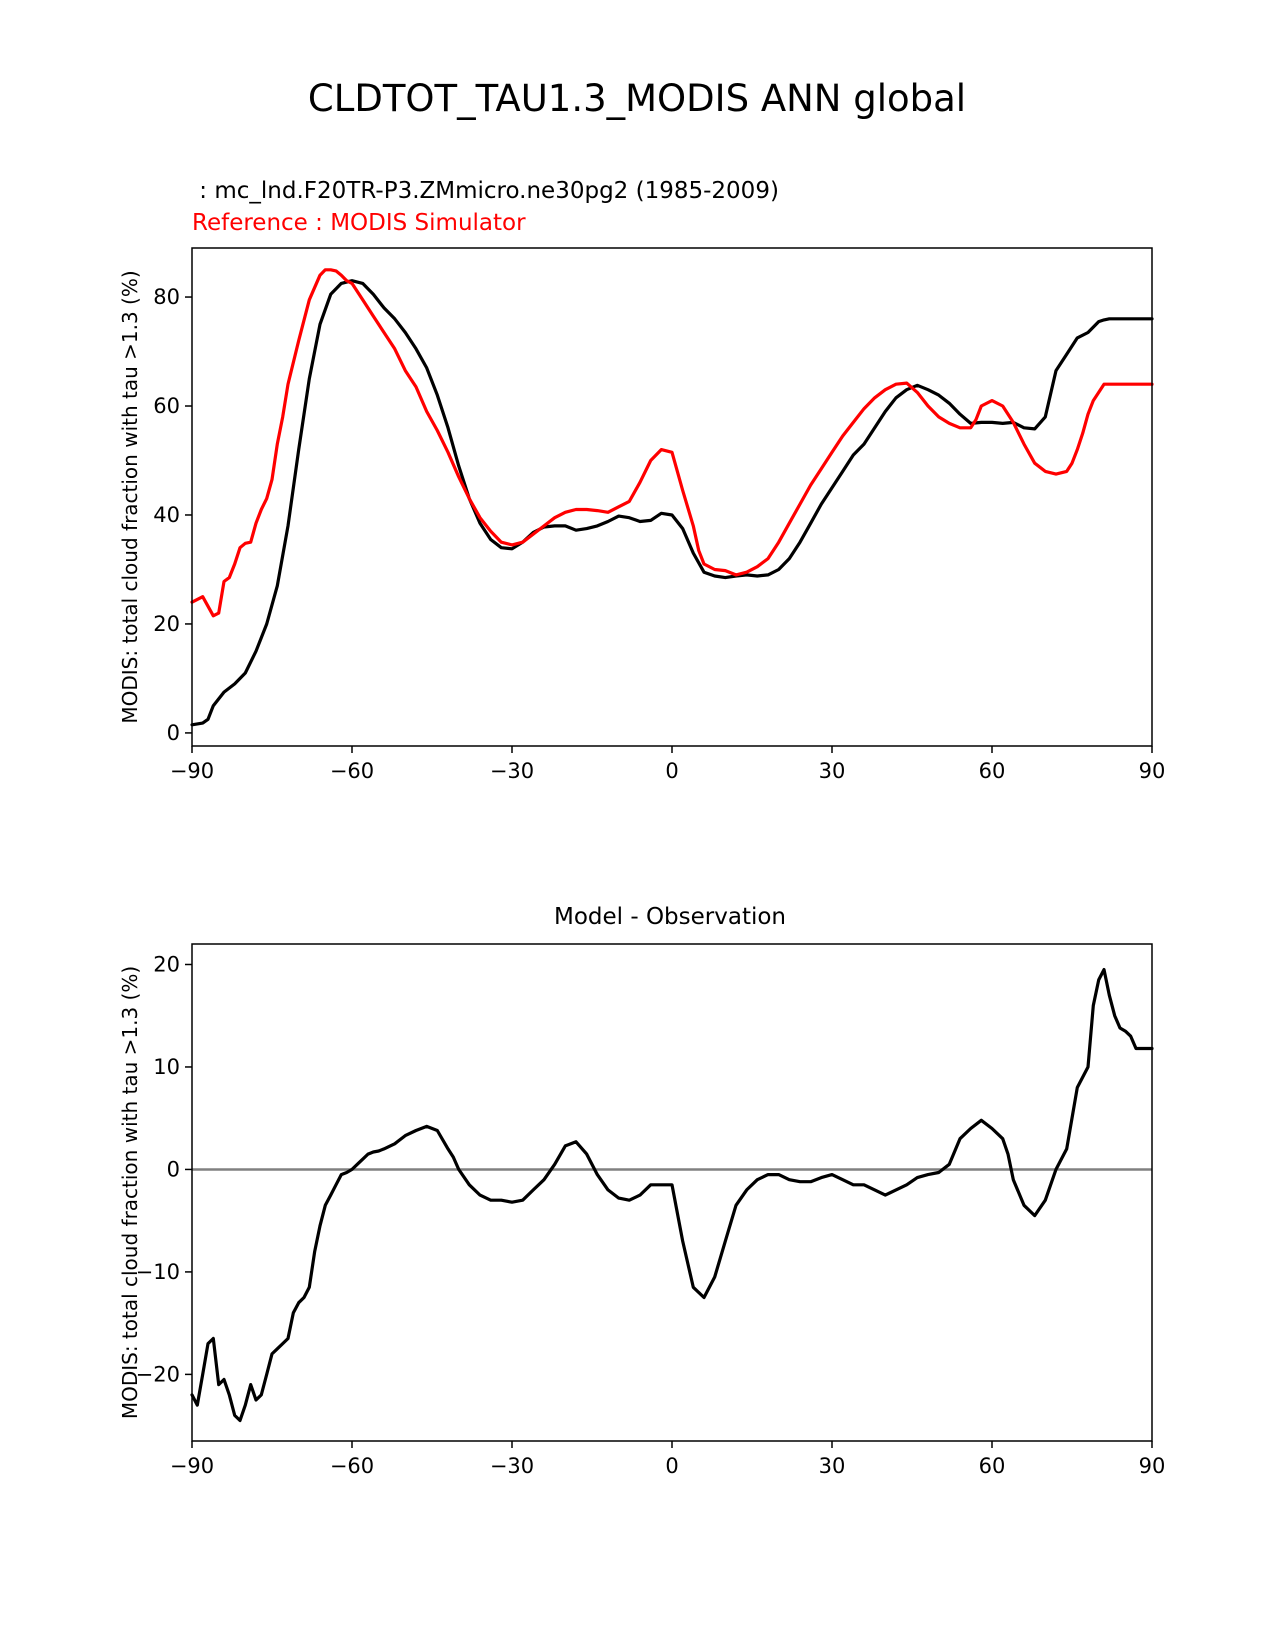  What do you see at coordinates (158, 1374) in the screenshot?
I see `y-tick-label: −20` at bounding box center [158, 1374].